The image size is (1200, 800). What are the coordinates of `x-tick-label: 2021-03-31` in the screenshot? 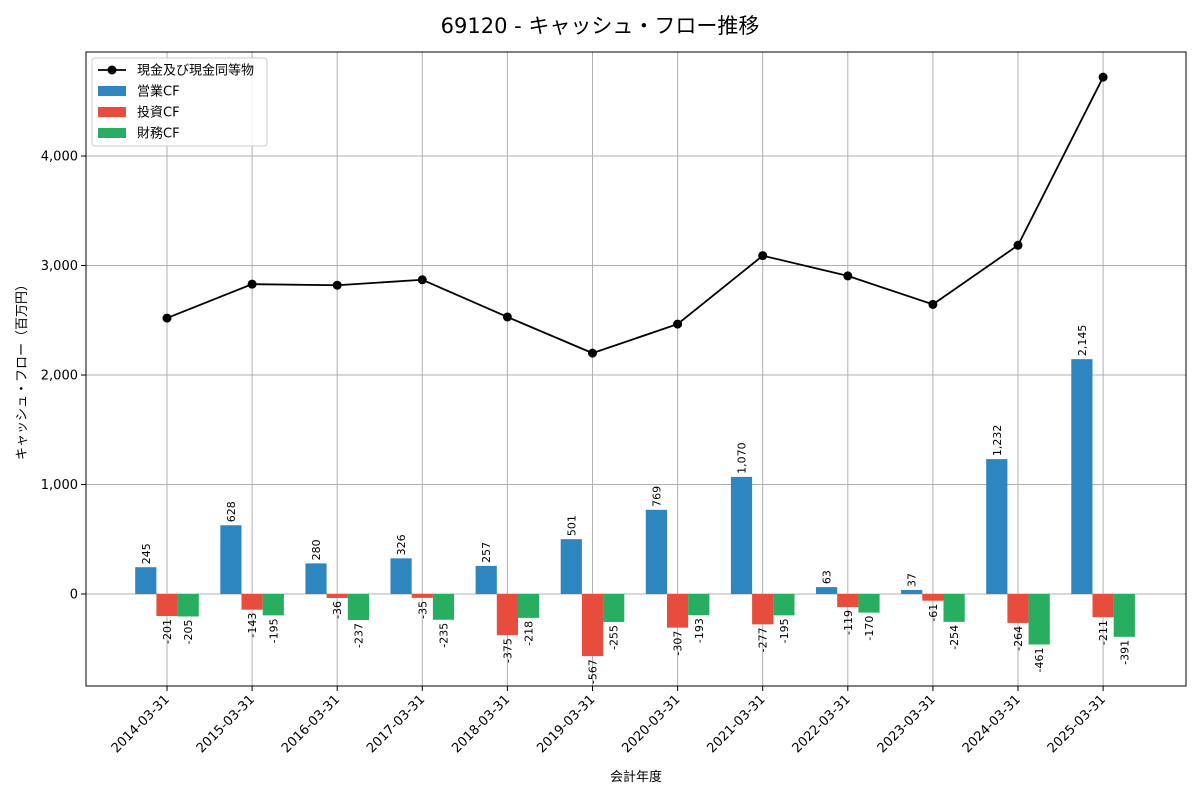 It's located at (736, 724).